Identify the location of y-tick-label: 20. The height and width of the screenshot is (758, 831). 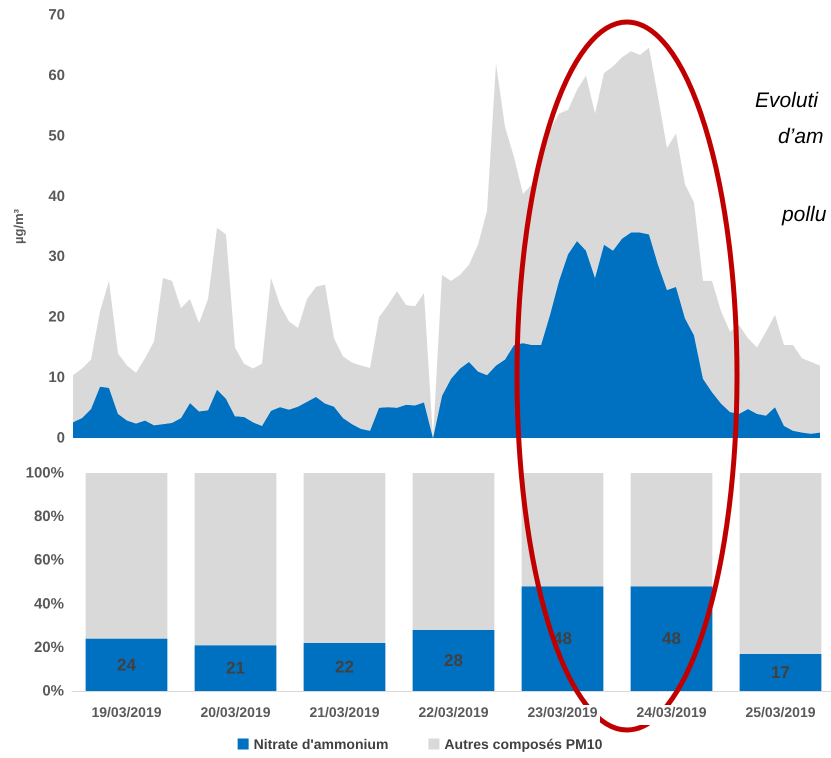
(56, 317).